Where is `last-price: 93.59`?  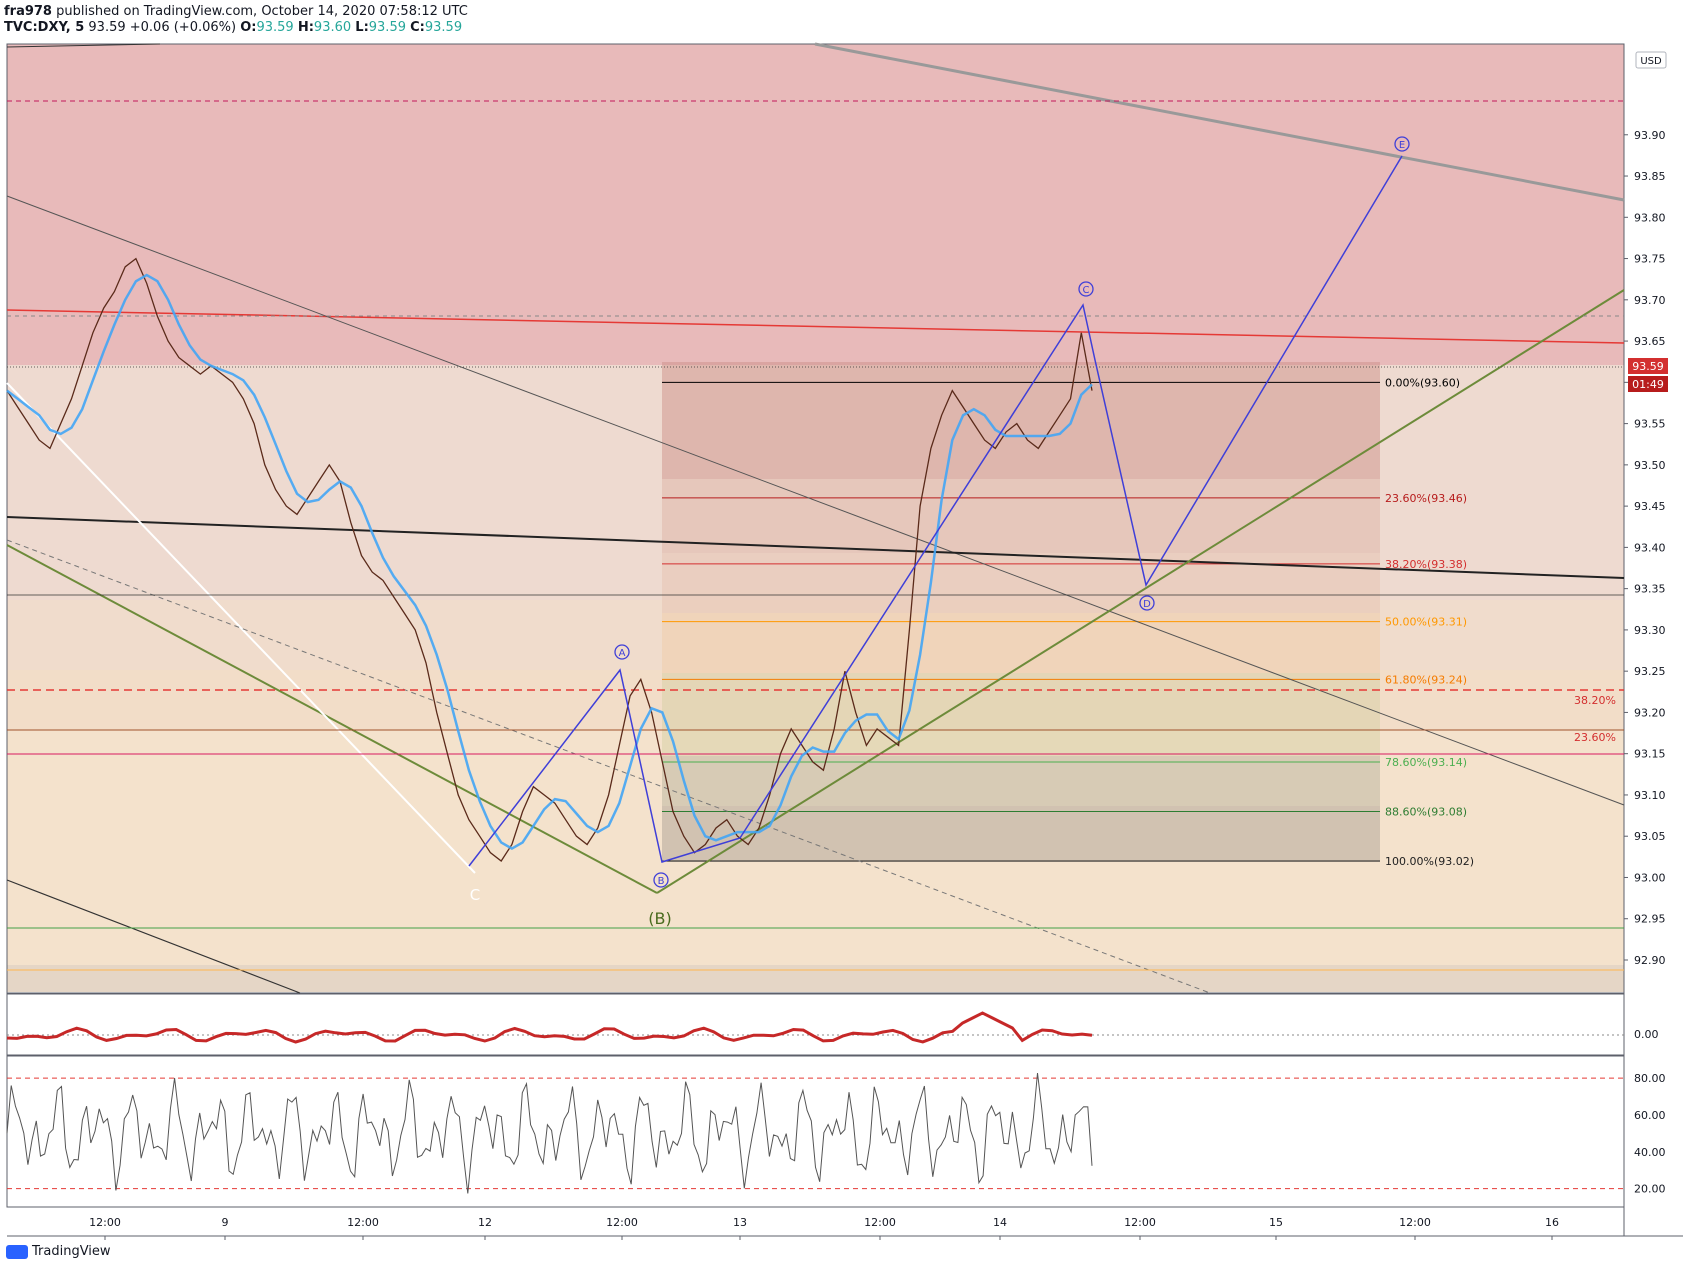 last-price: 93.59 is located at coordinates (107, 27).